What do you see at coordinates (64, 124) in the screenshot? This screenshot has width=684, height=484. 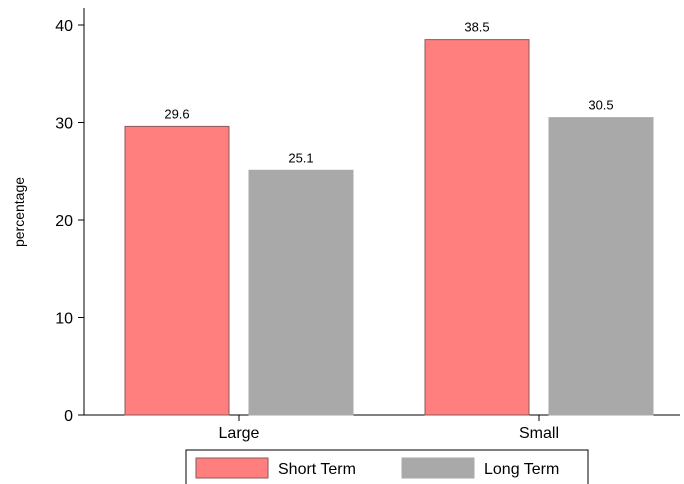 I see `y-tick-label: 30` at bounding box center [64, 124].